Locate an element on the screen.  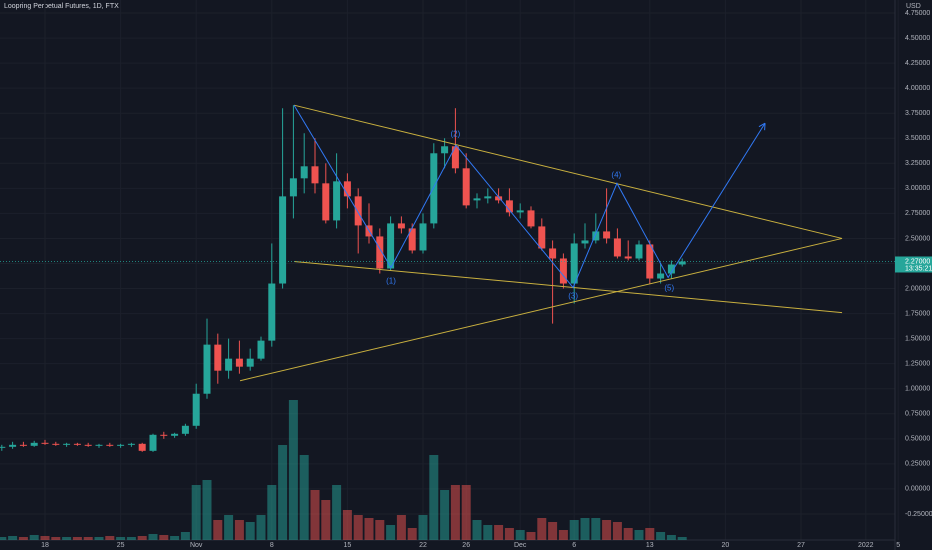
y-tick-label: 4.25000 is located at coordinates (917, 63).